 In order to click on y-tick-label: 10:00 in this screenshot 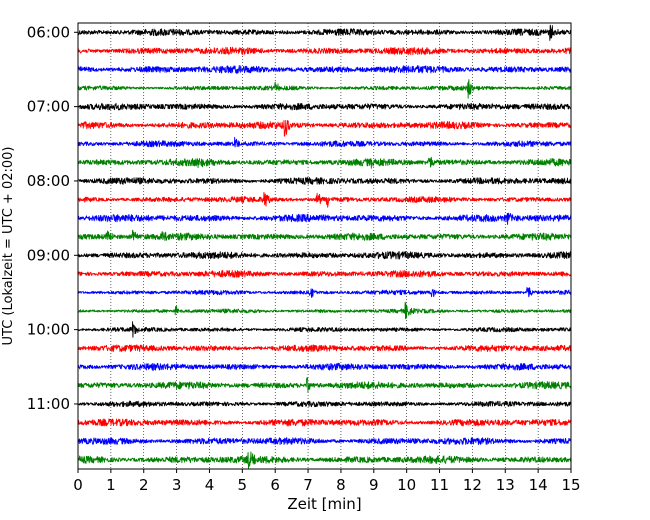, I will do `click(48, 330)`.